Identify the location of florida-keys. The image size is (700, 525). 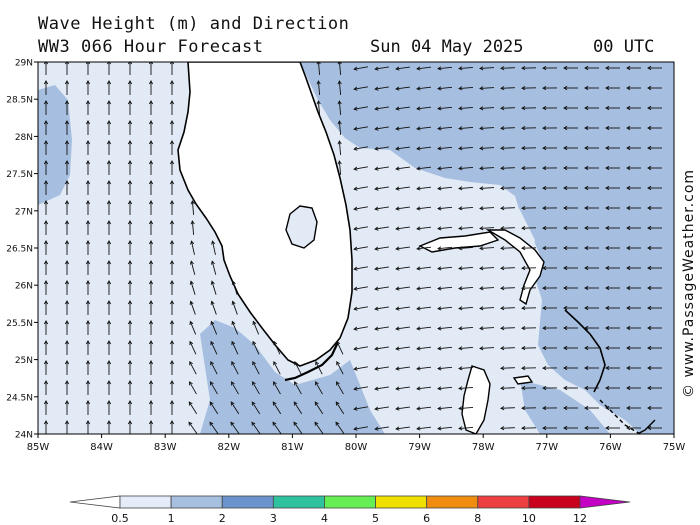
(311, 361).